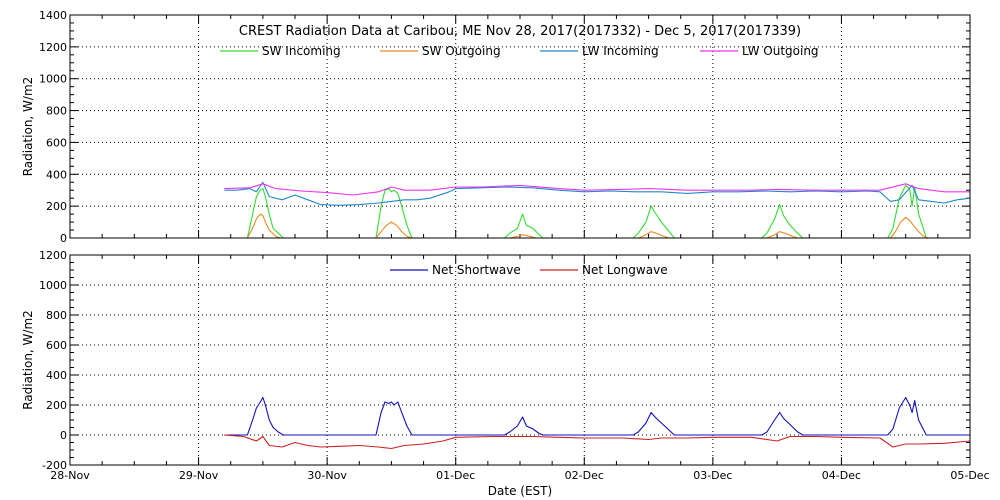  I want to click on legend-label: LW Incoming, so click(620, 51).